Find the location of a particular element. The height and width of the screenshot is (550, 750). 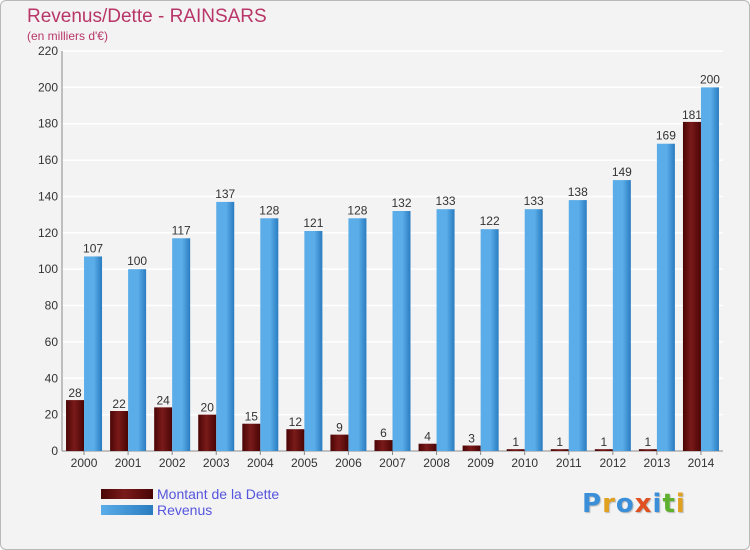

y-tick-label-160: 160 is located at coordinates (48, 160).